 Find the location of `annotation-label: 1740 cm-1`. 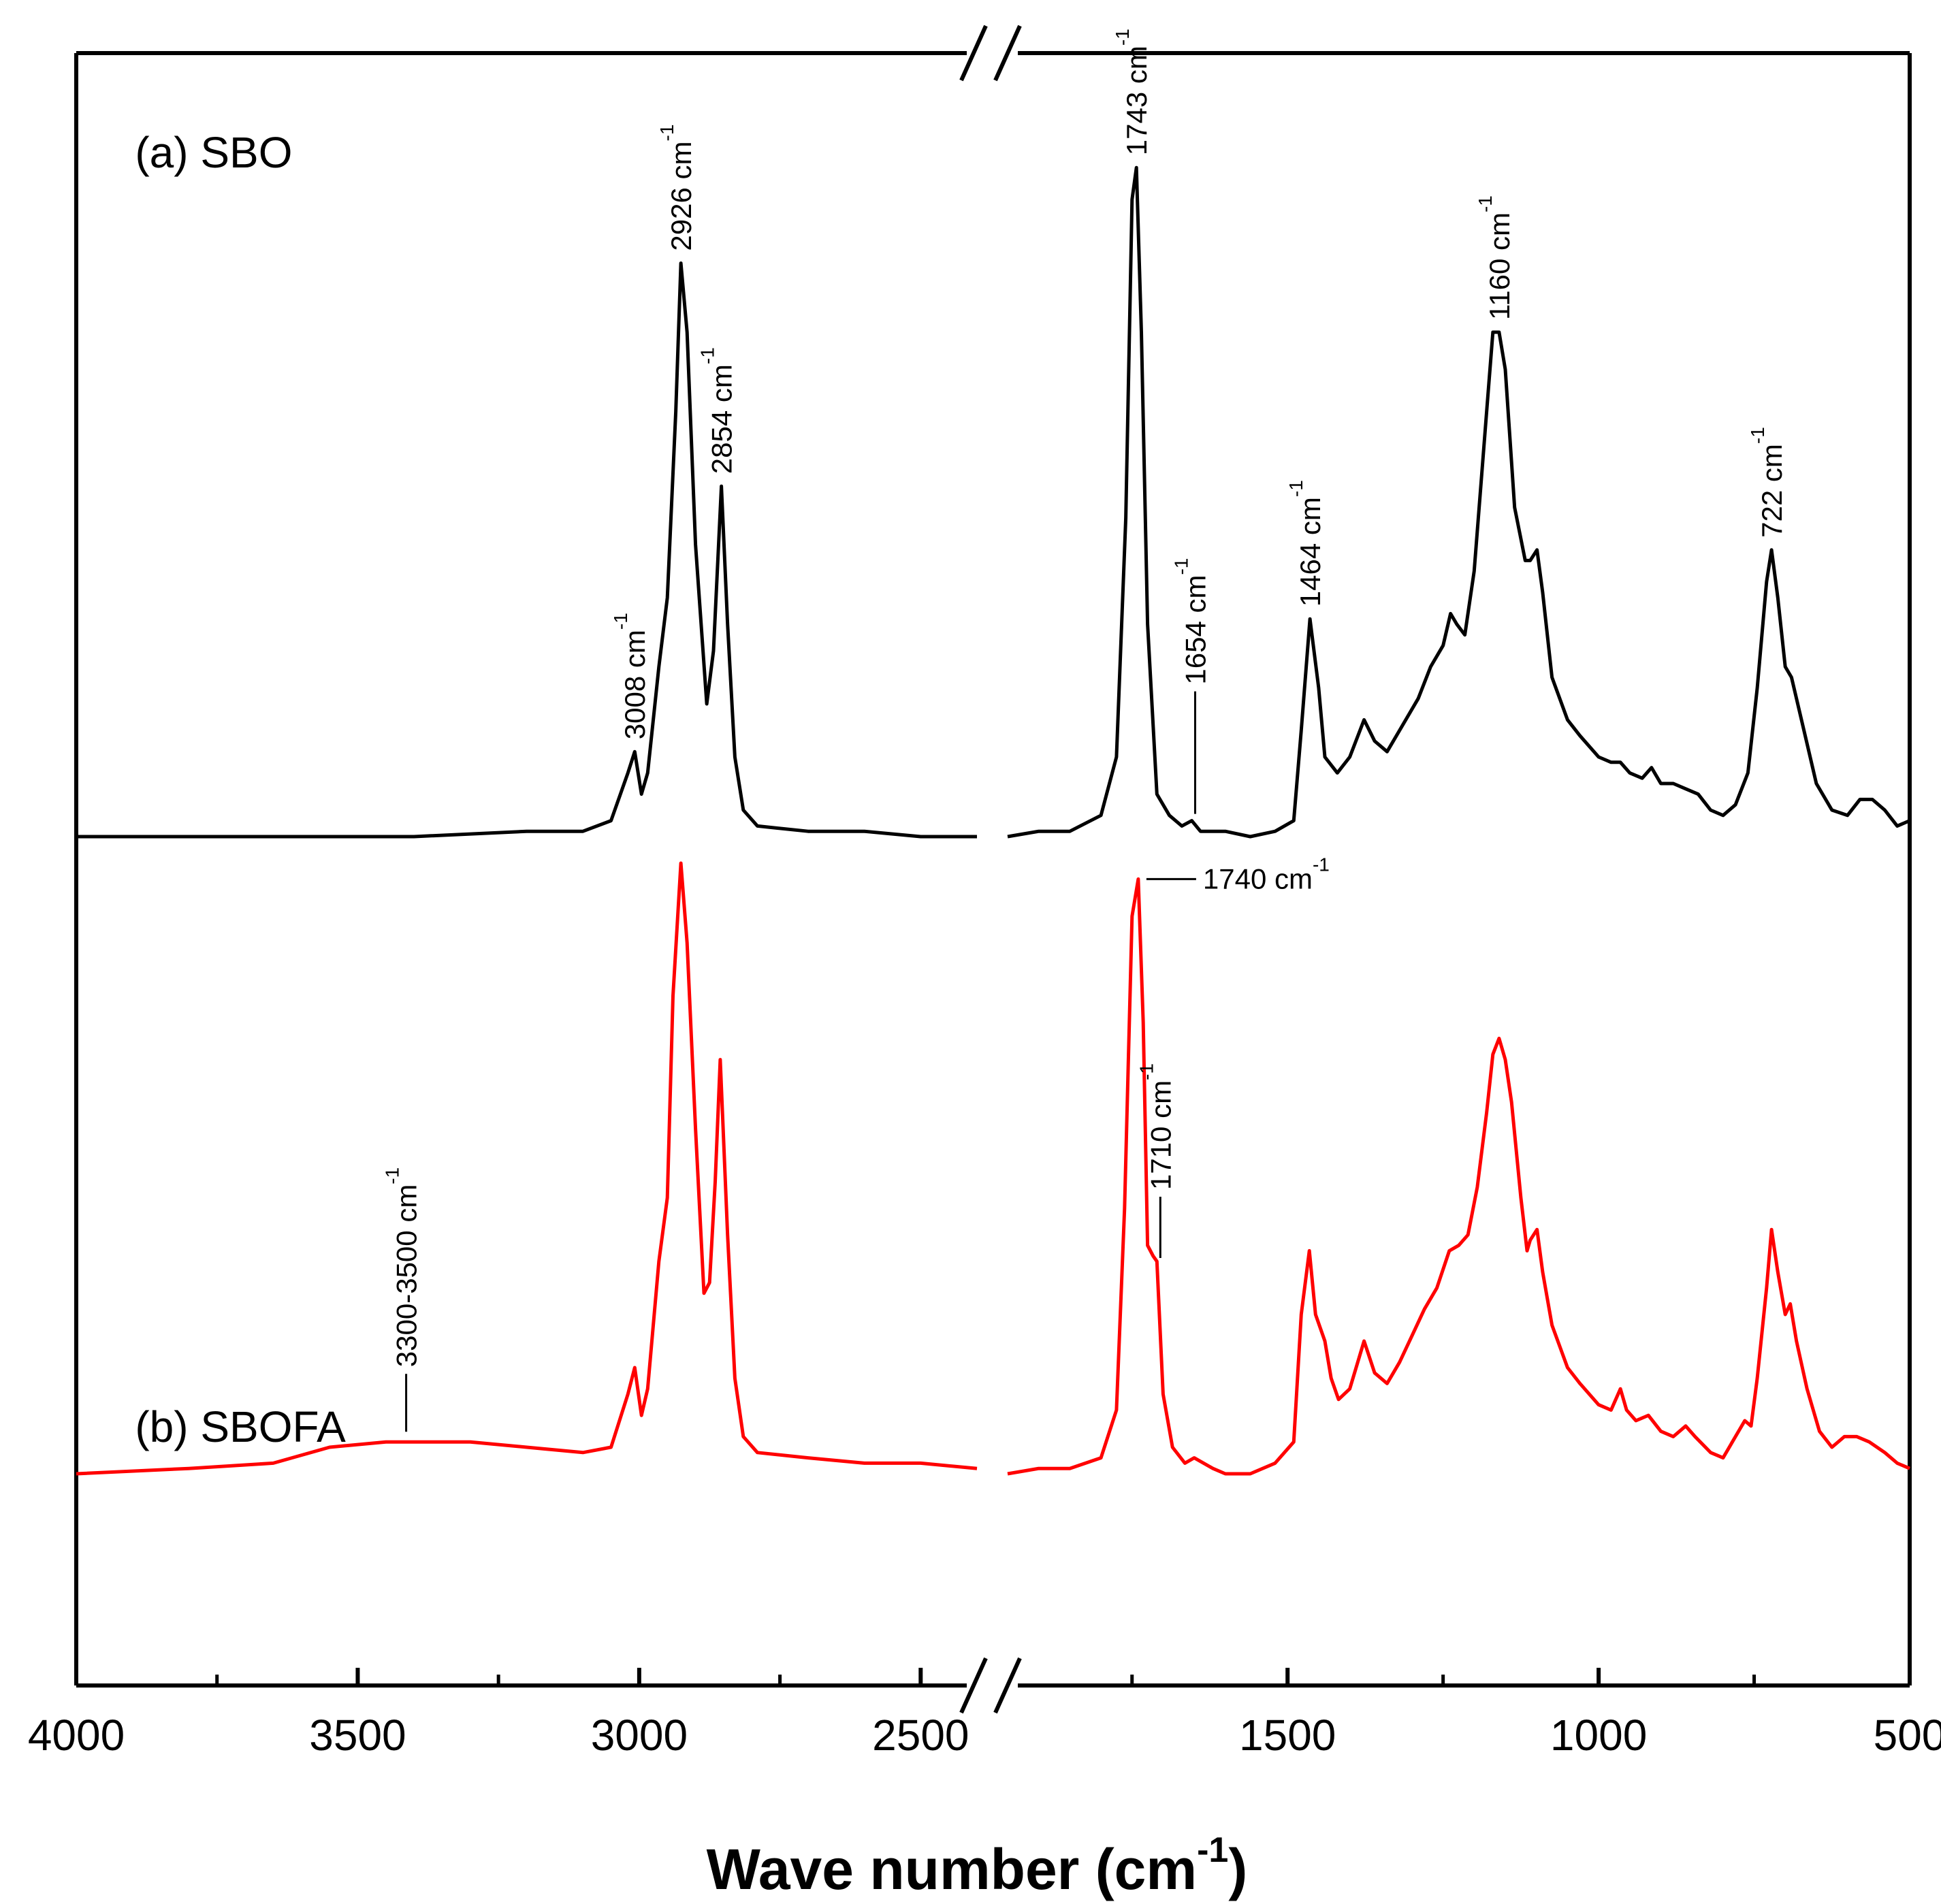

annotation-label: 1740 cm-1 is located at coordinates (1267, 874).